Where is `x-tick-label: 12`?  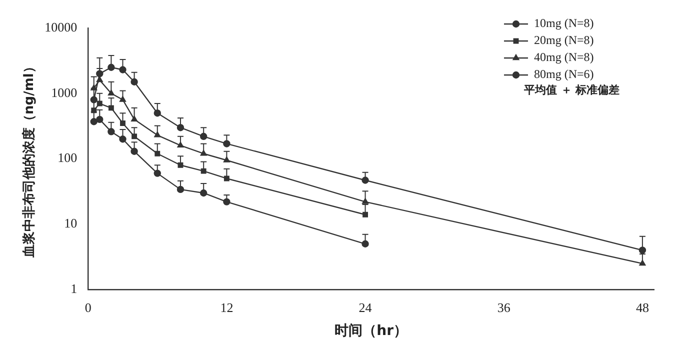 x-tick-label: 12 is located at coordinates (227, 307).